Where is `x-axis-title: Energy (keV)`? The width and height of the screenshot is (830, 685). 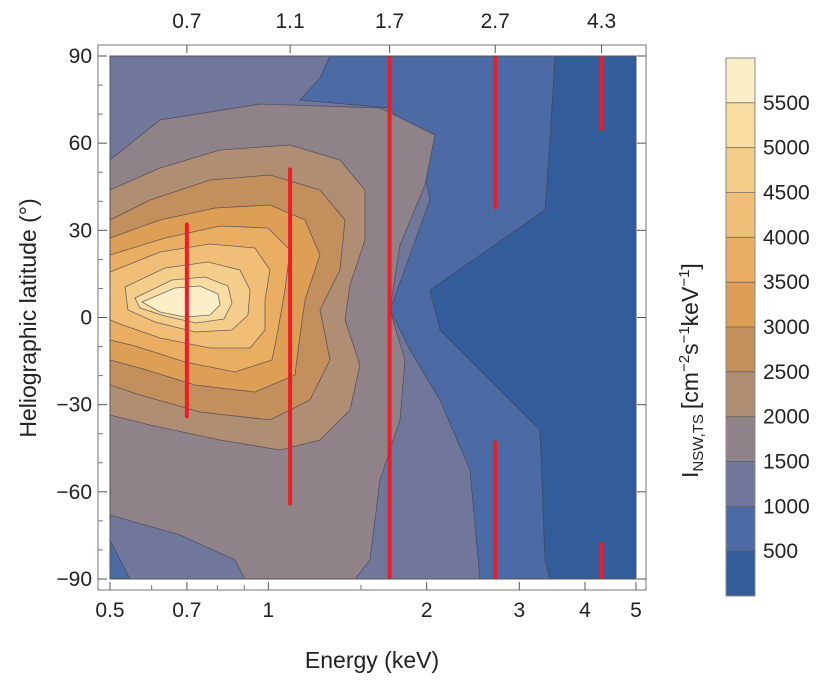
x-axis-title: Energy (keV) is located at coordinates (372, 660).